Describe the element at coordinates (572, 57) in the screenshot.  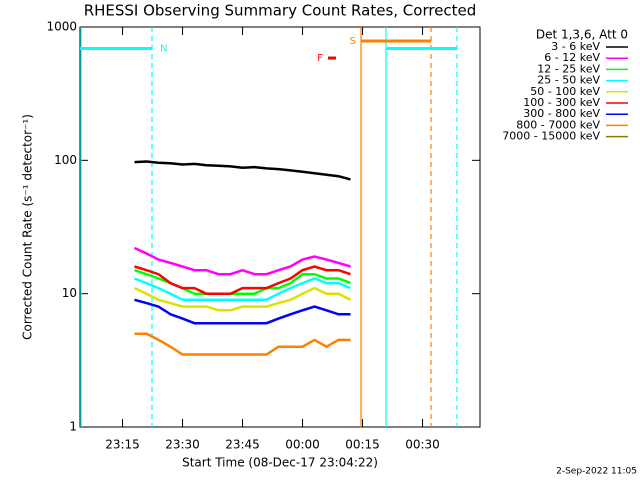
I see `legend-label: 6 - 12 keV` at that location.